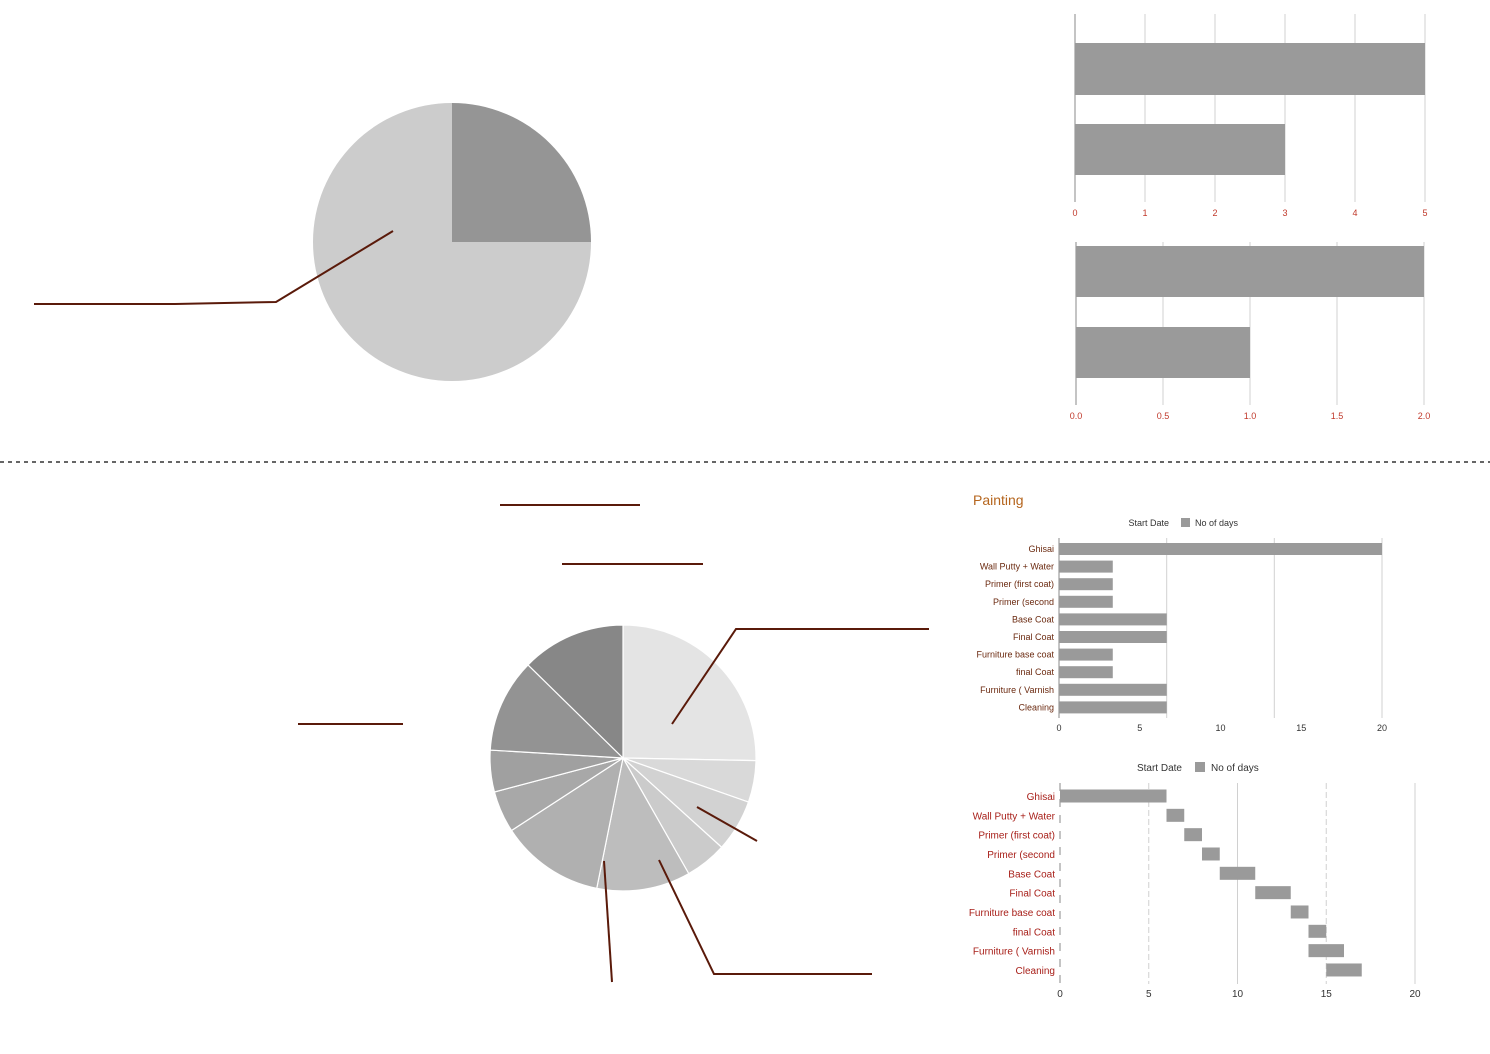 Image resolution: width=1490 pixels, height=1054 pixels. Describe the element at coordinates (1144, 213) in the screenshot. I see `x-tick-label: 1` at that location.